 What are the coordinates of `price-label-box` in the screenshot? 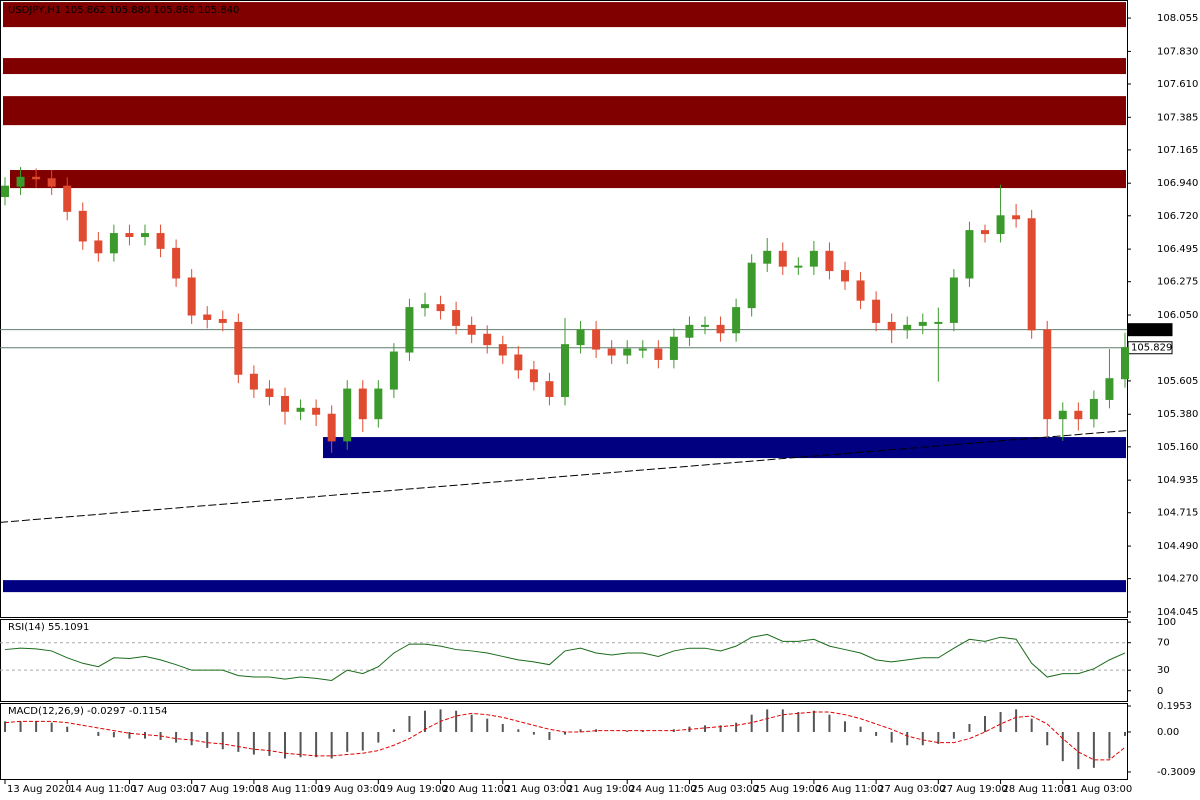 It's located at (1150, 330).